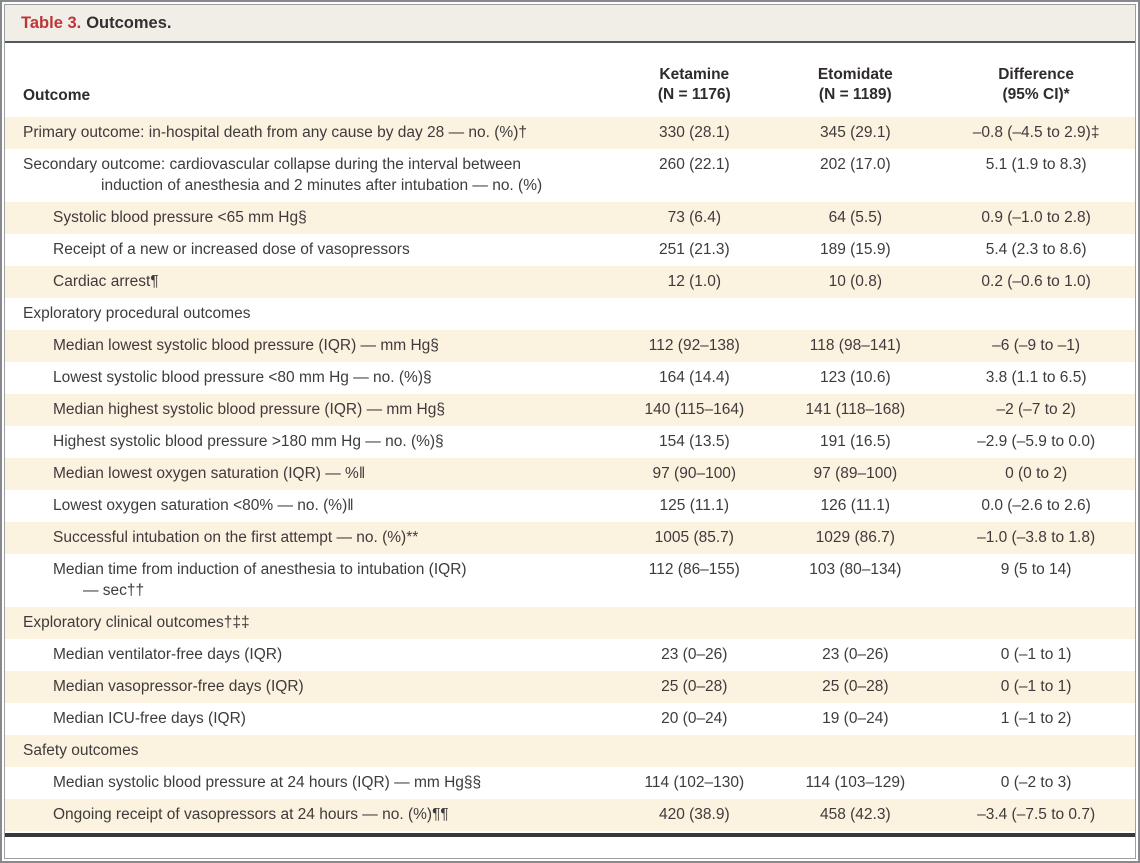 This screenshot has height=863, width=1140. I want to click on column-header-ketamine: Ketamine (N = 1176), so click(694, 80).